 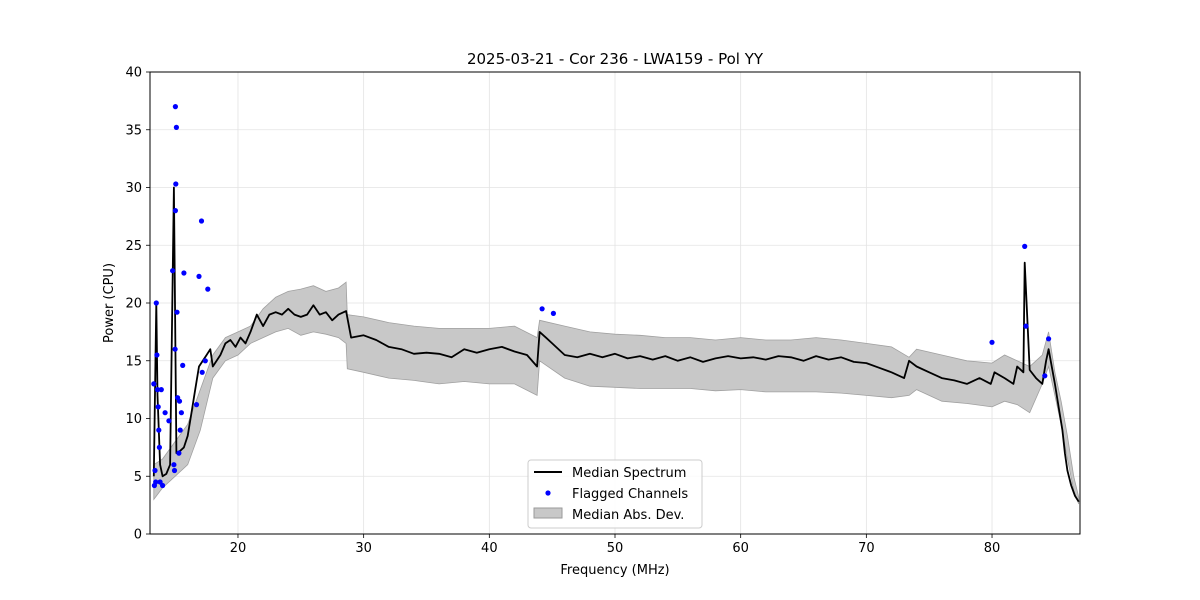 What do you see at coordinates (133, 361) in the screenshot?
I see `y-tick-label: 15` at bounding box center [133, 361].